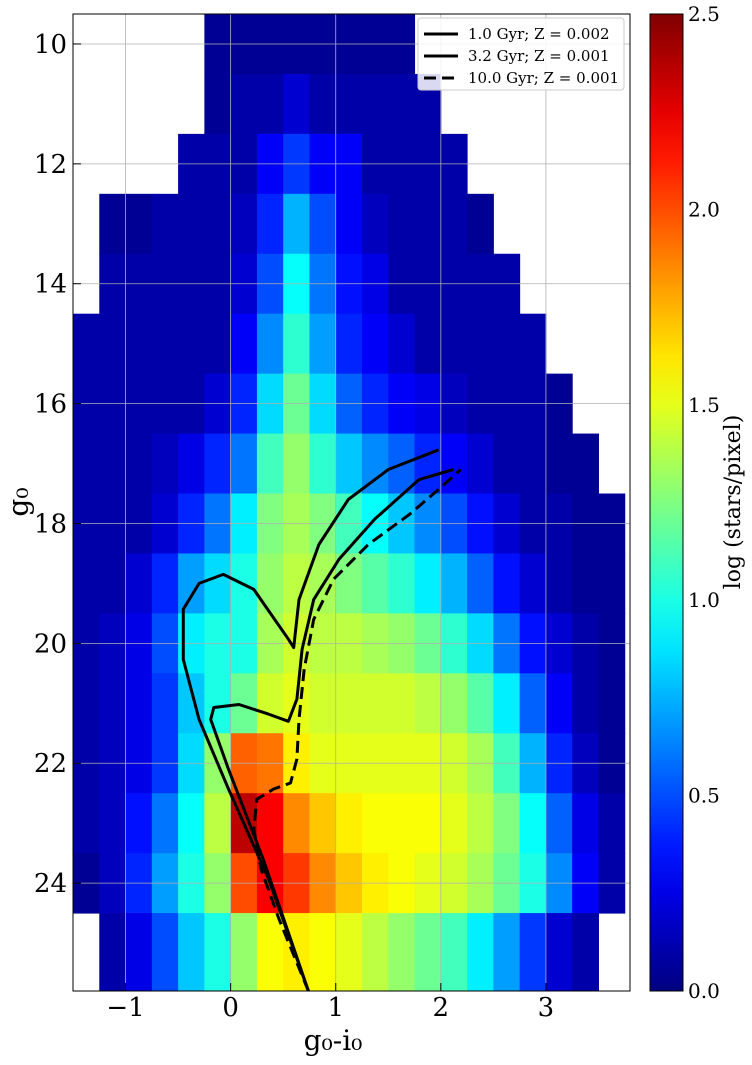  Describe the element at coordinates (50, 524) in the screenshot. I see `y-tick-label: 18` at that location.